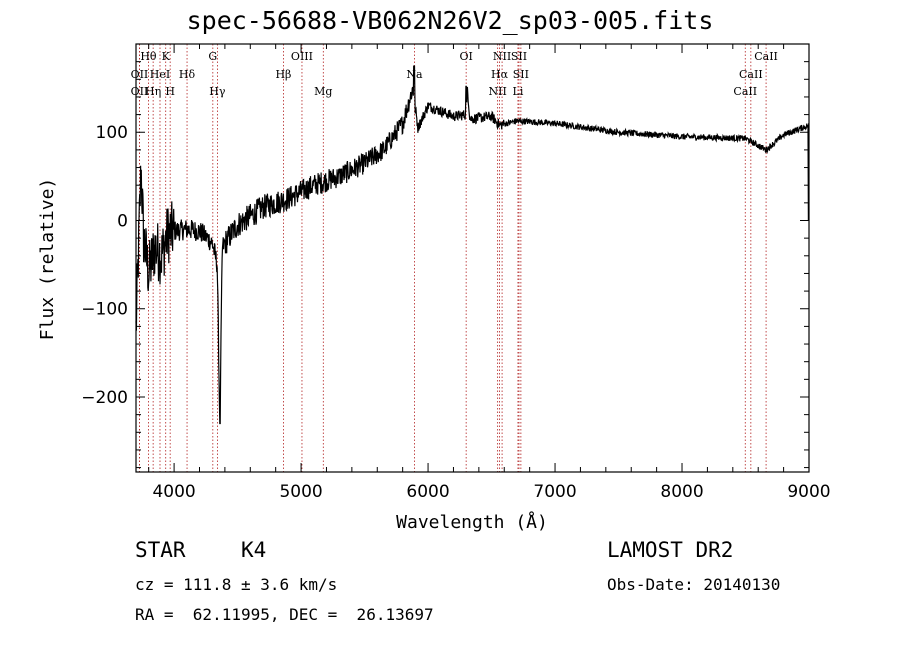 Image resolution: width=900 pixels, height=649 pixels. I want to click on y-tick-label: −100, so click(104, 310).